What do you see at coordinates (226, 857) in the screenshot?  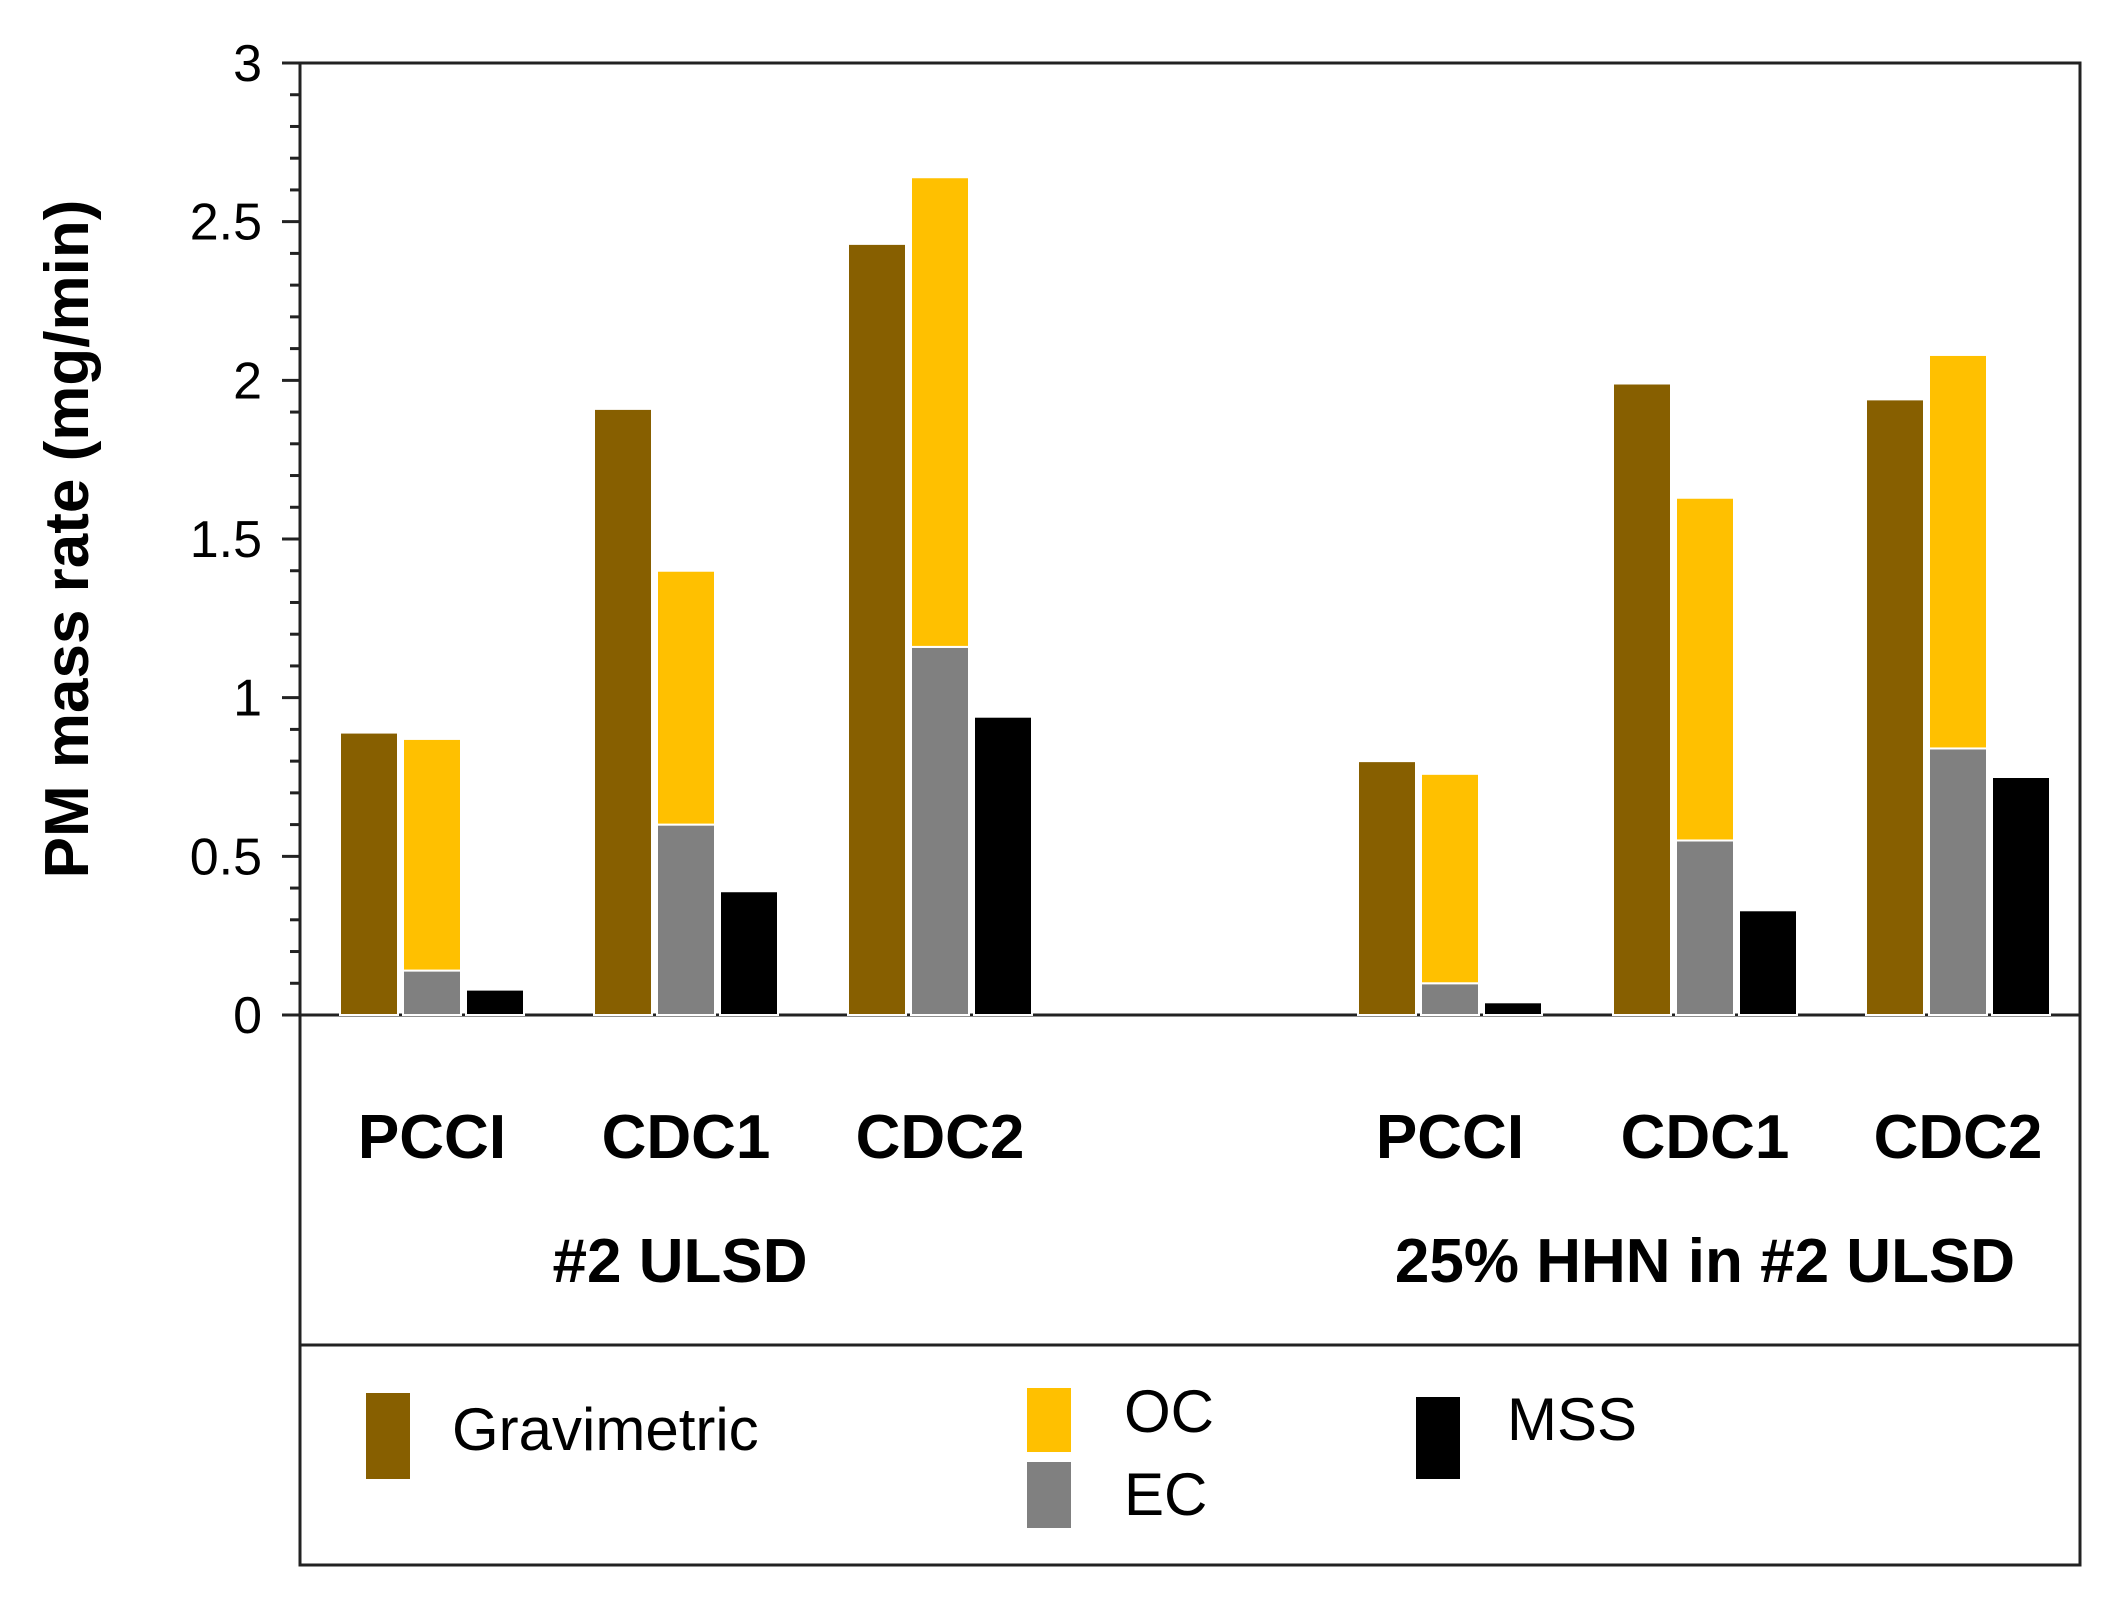 I see `y-tick-label: 0.5` at bounding box center [226, 857].